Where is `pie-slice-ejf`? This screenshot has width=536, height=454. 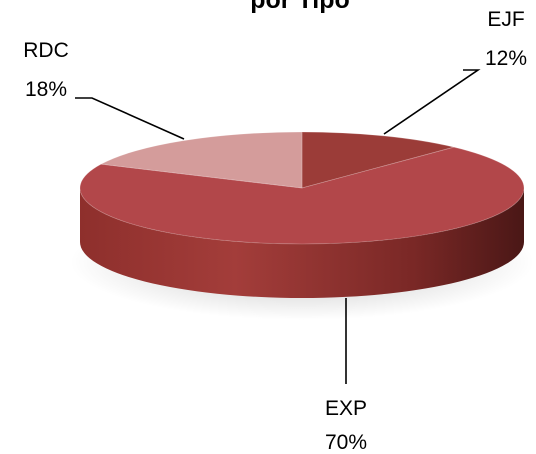 pie-slice-ejf is located at coordinates (378, 160).